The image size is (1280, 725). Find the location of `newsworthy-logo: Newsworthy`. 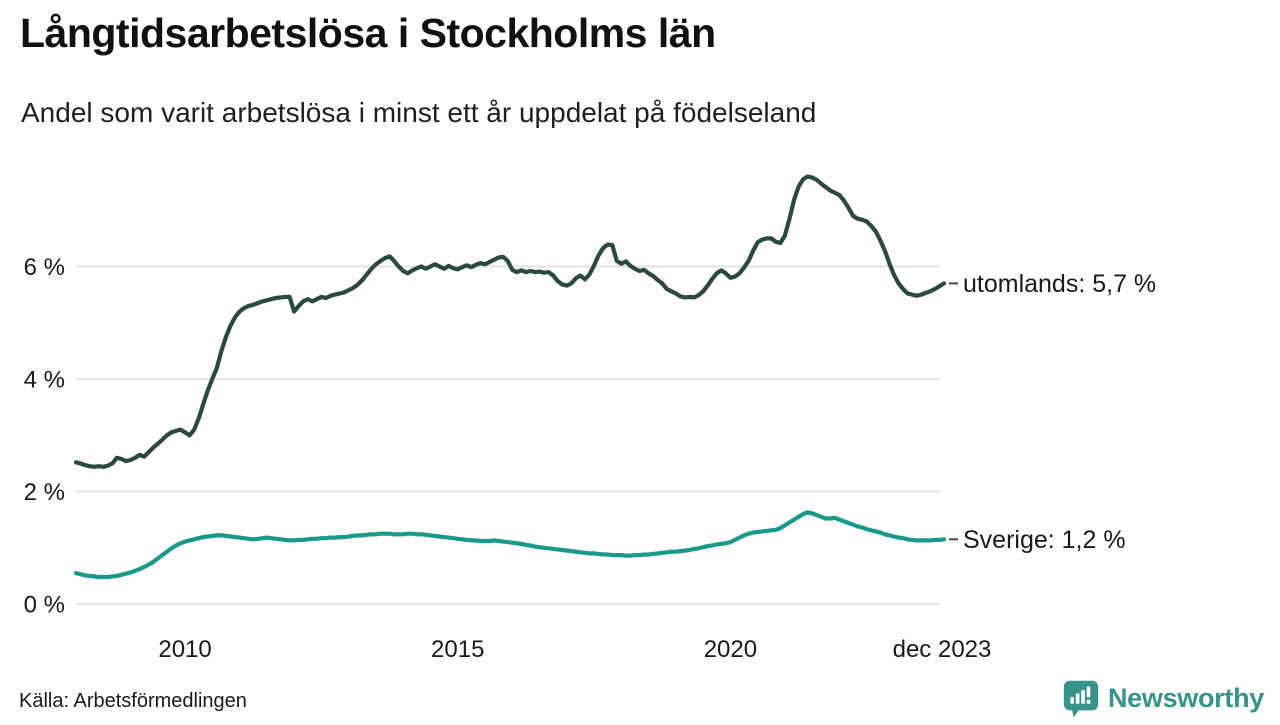

newsworthy-logo: Newsworthy is located at coordinates (1163, 698).